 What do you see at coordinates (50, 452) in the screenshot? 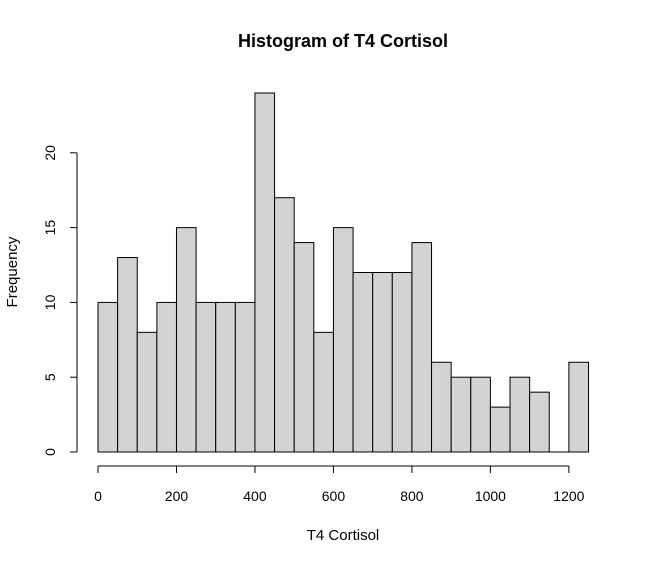
I see `y-tick-label: 0` at bounding box center [50, 452].